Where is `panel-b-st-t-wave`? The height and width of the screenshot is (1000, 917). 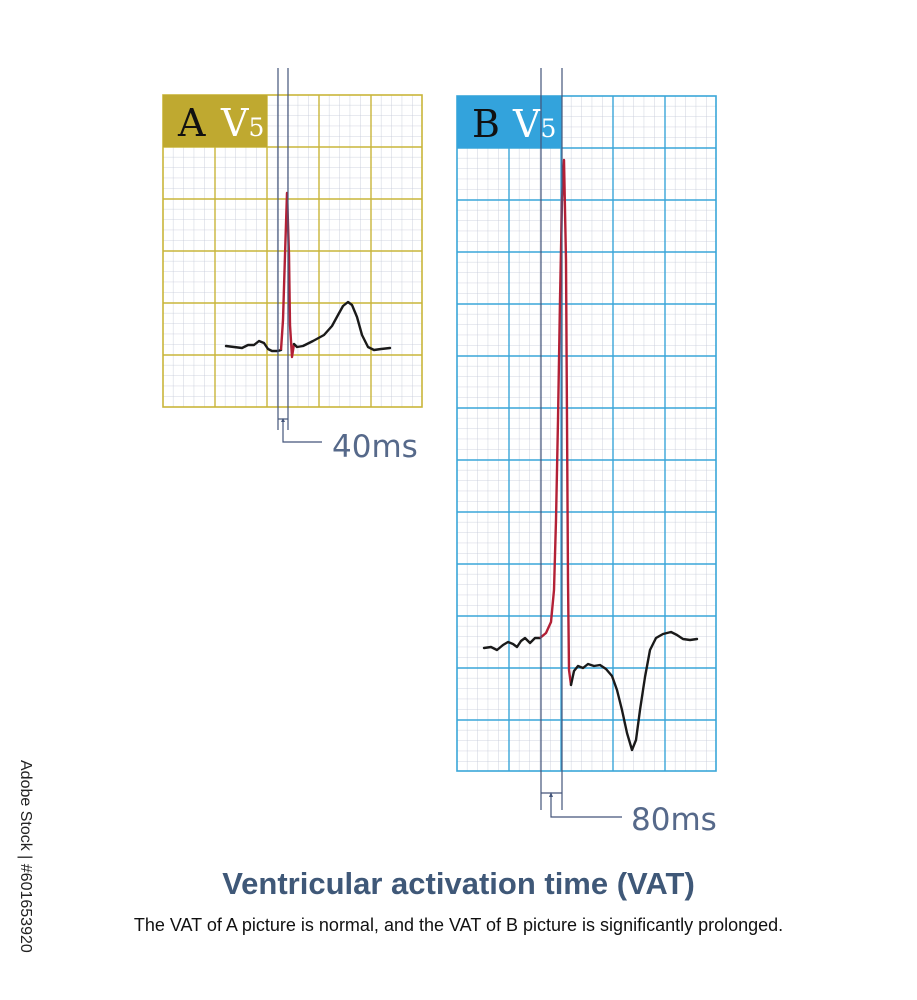
panel-b-st-t-wave is located at coordinates (634, 691).